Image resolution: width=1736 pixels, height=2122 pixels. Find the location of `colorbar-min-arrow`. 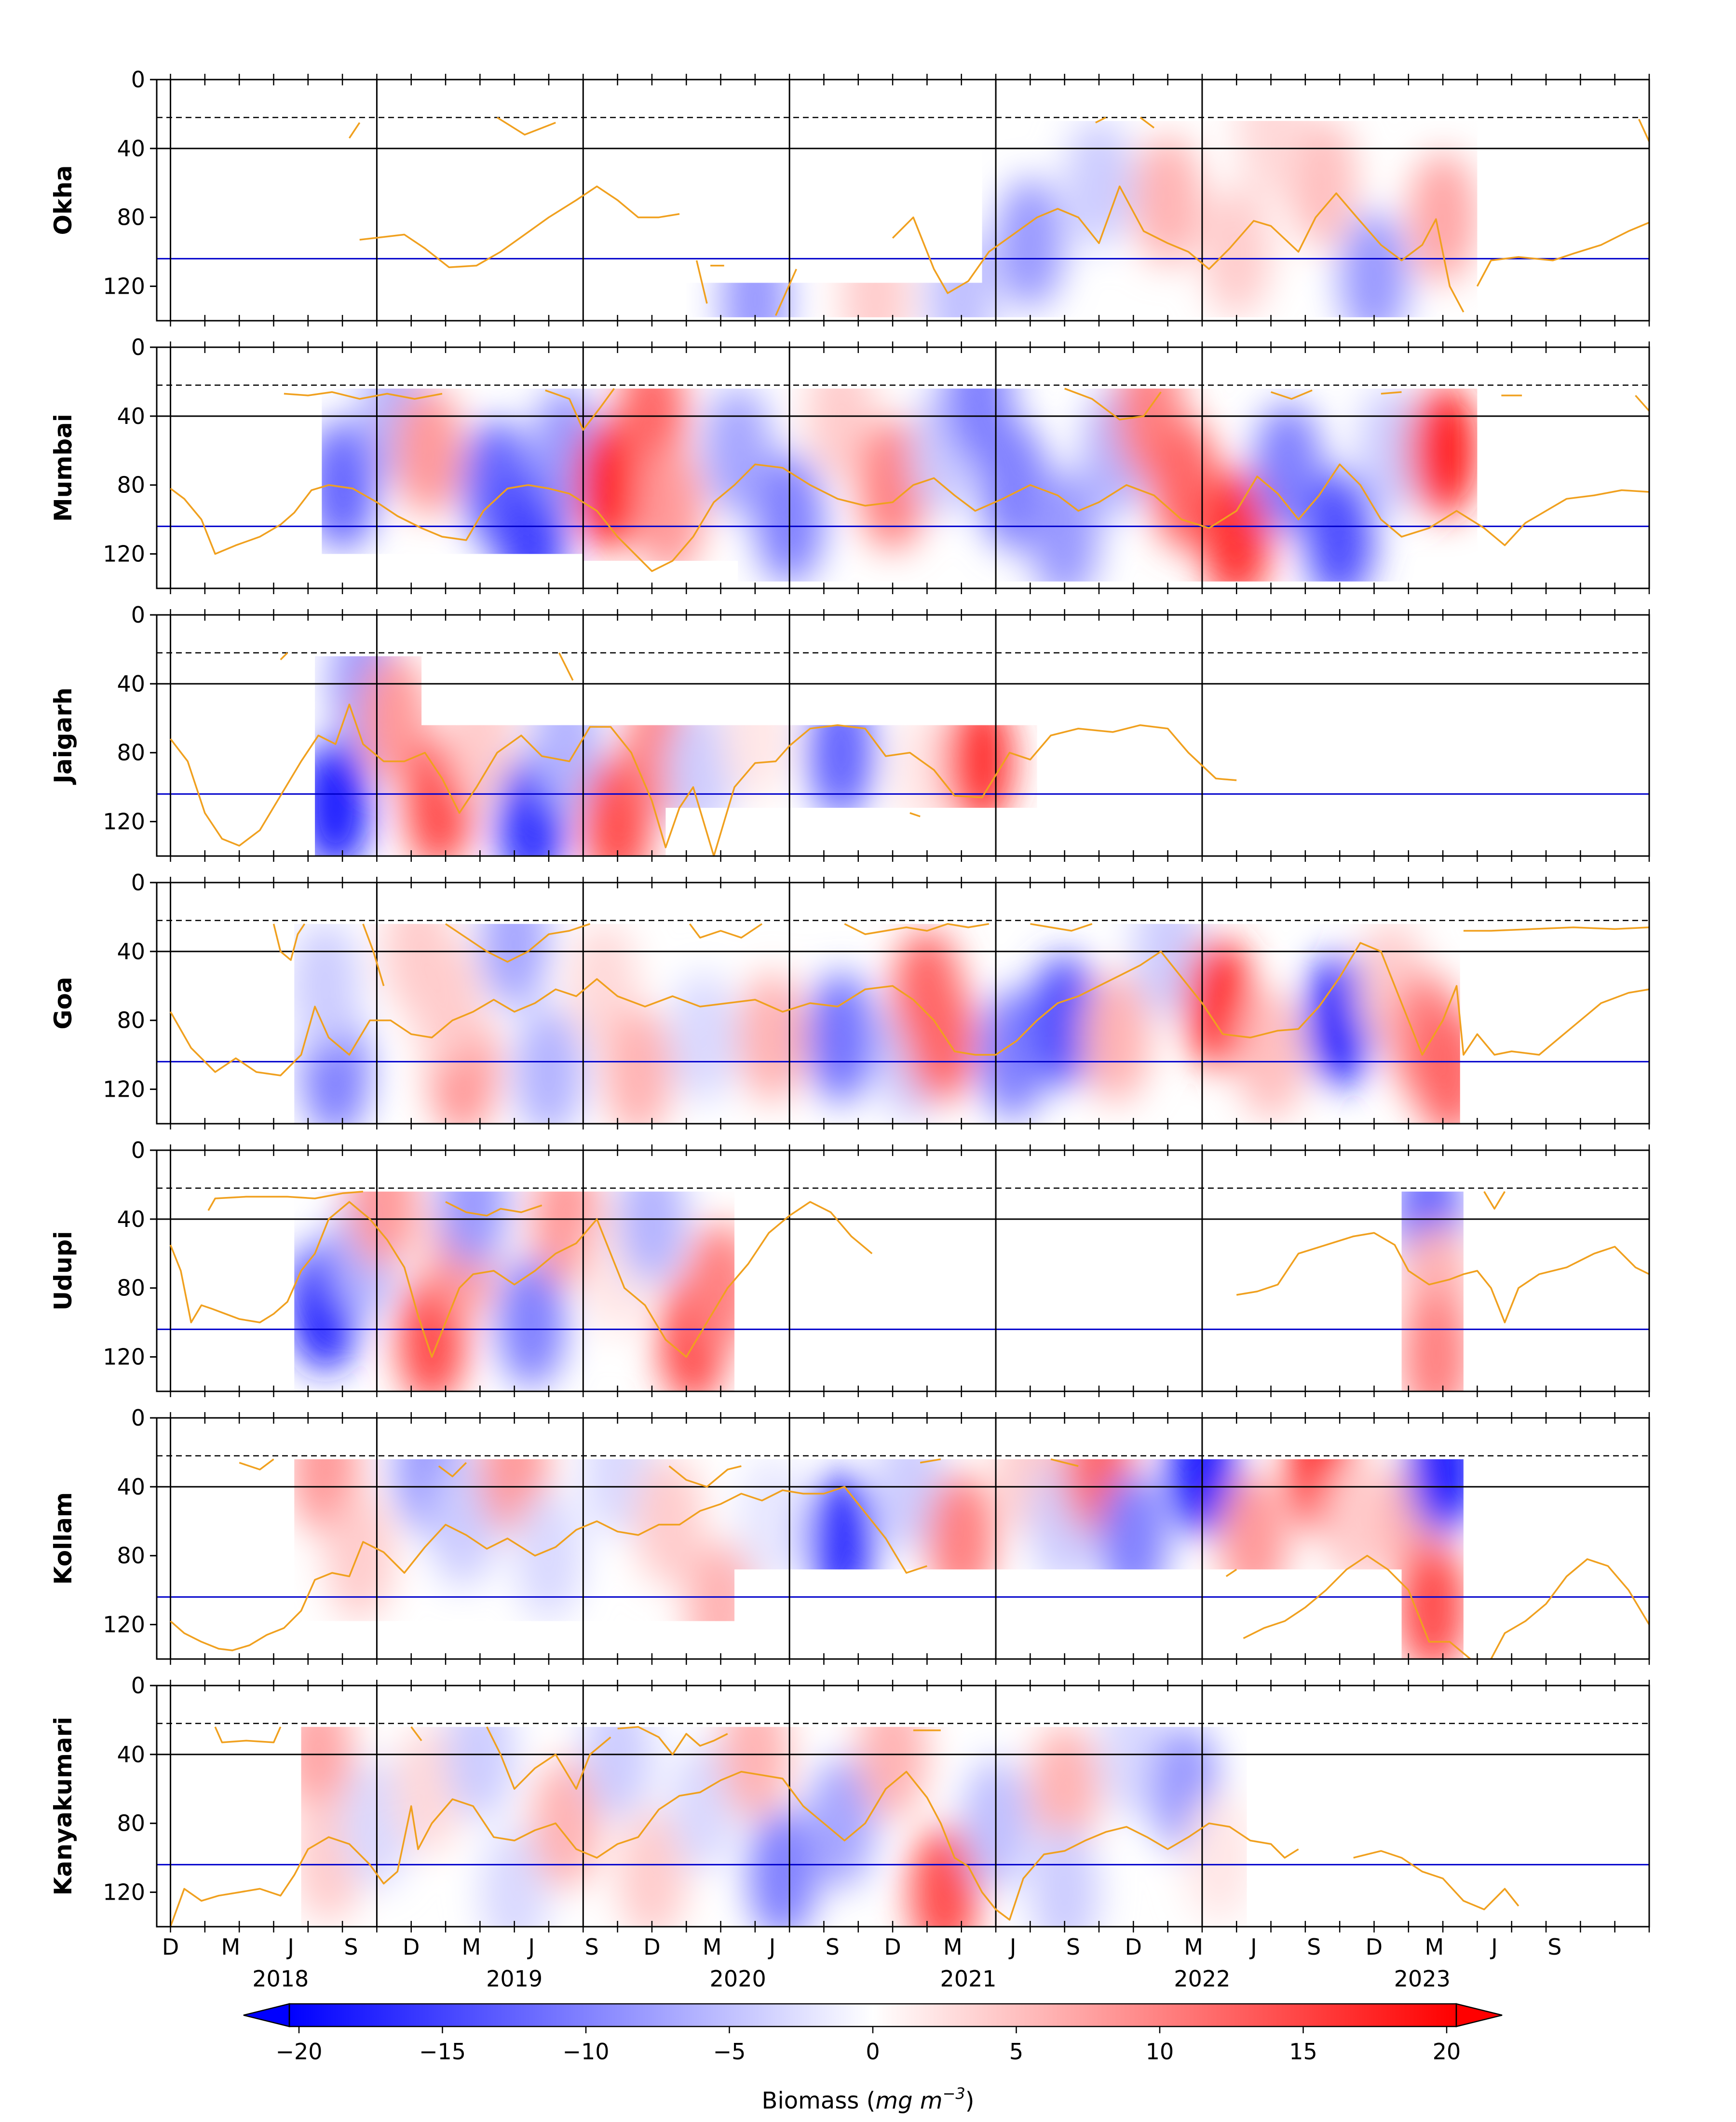

colorbar-min-arrow is located at coordinates (266, 2015).